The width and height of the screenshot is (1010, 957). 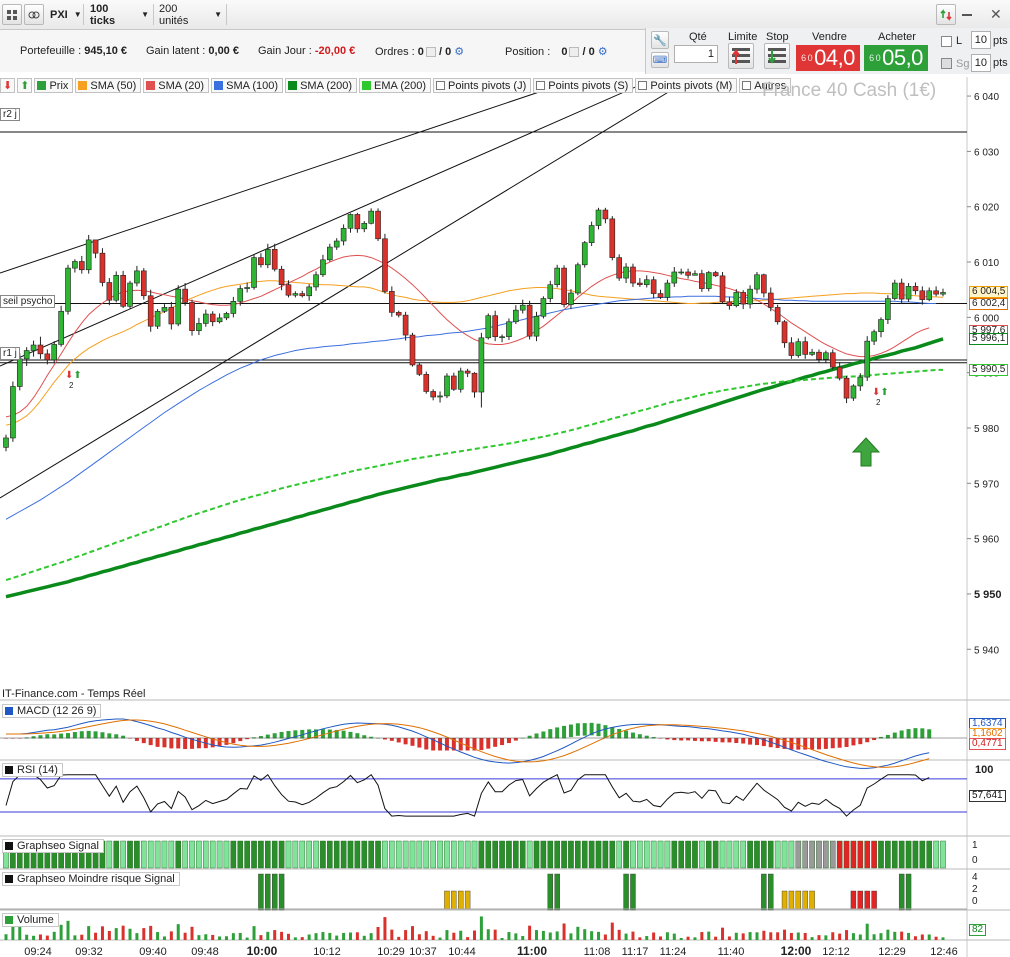 What do you see at coordinates (828, 58) in the screenshot?
I see `sell-button: 6 0 04,0` at bounding box center [828, 58].